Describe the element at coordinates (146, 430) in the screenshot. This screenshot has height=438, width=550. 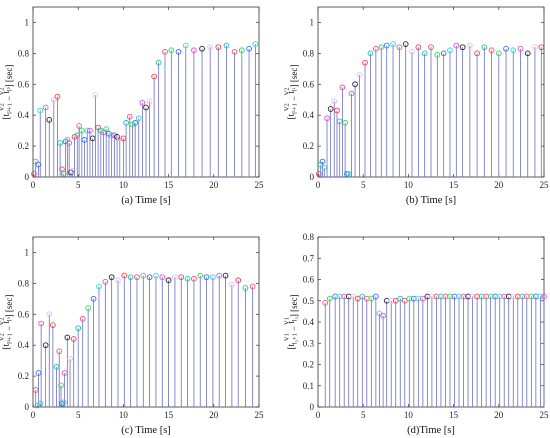
I see `x-axis-label: (c) Time [s]` at that location.